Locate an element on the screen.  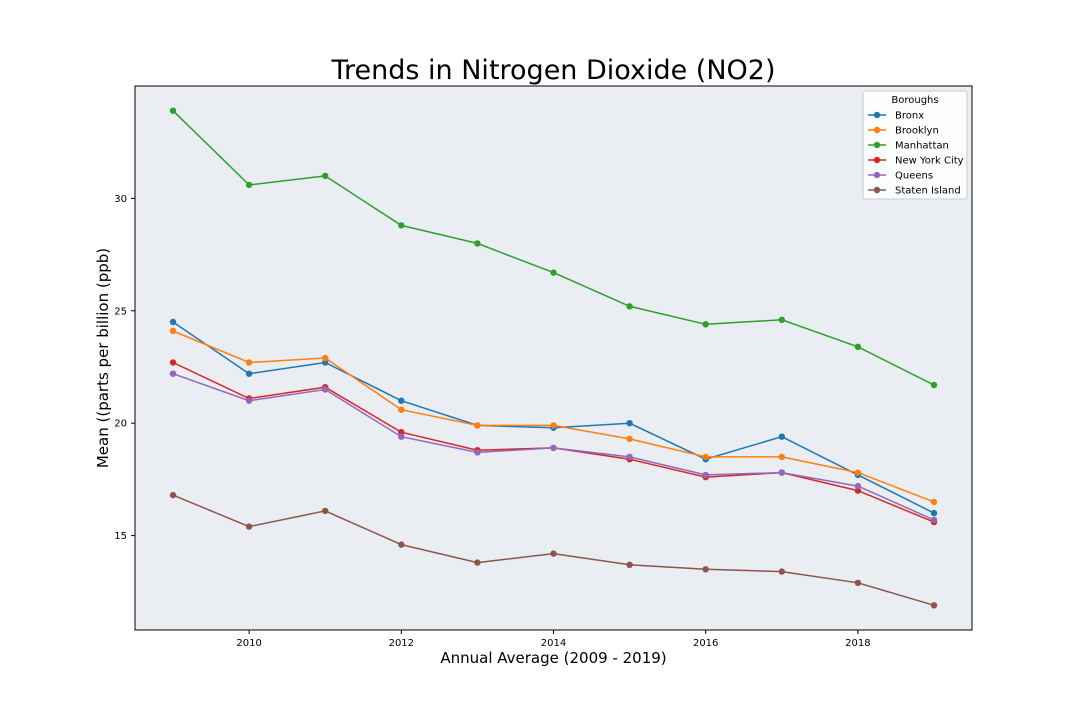
y-tick-label: 25 is located at coordinates (120, 311).